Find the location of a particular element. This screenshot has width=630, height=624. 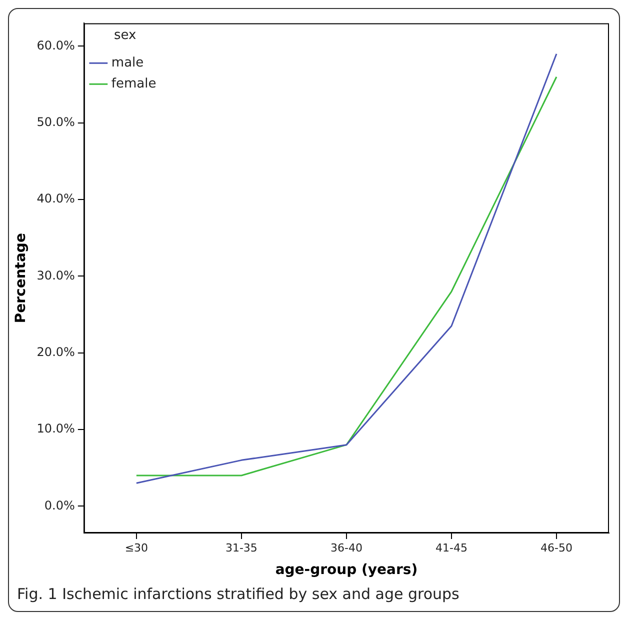

x-tick-label: ≤30 is located at coordinates (136, 547).